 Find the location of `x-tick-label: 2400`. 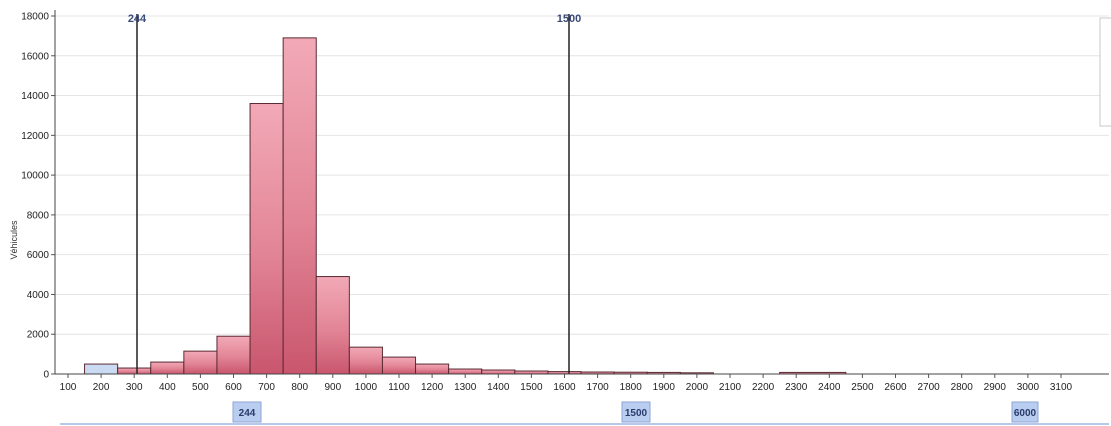

x-tick-label: 2400 is located at coordinates (829, 387).